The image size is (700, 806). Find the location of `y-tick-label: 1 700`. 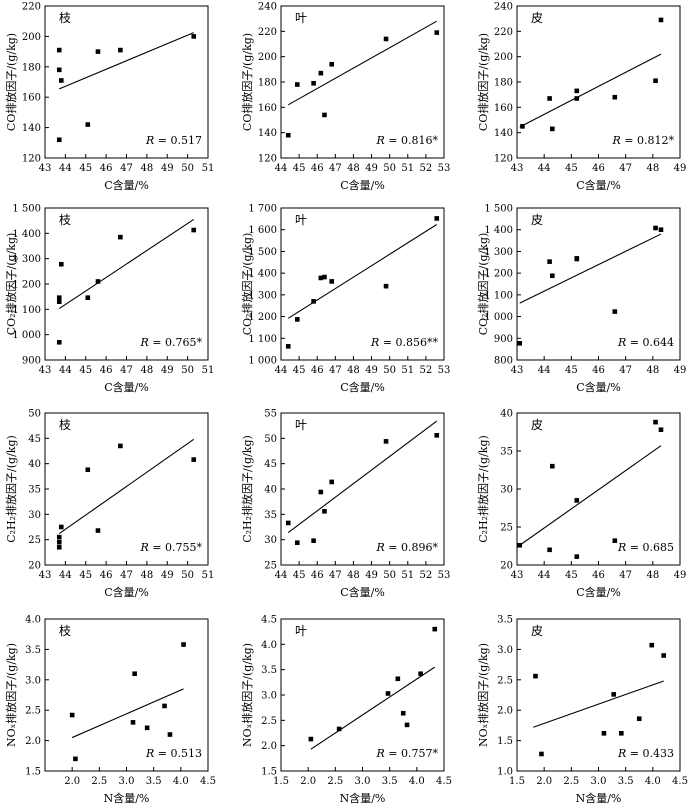

y-tick-label: 1 700 is located at coordinates (262, 209).